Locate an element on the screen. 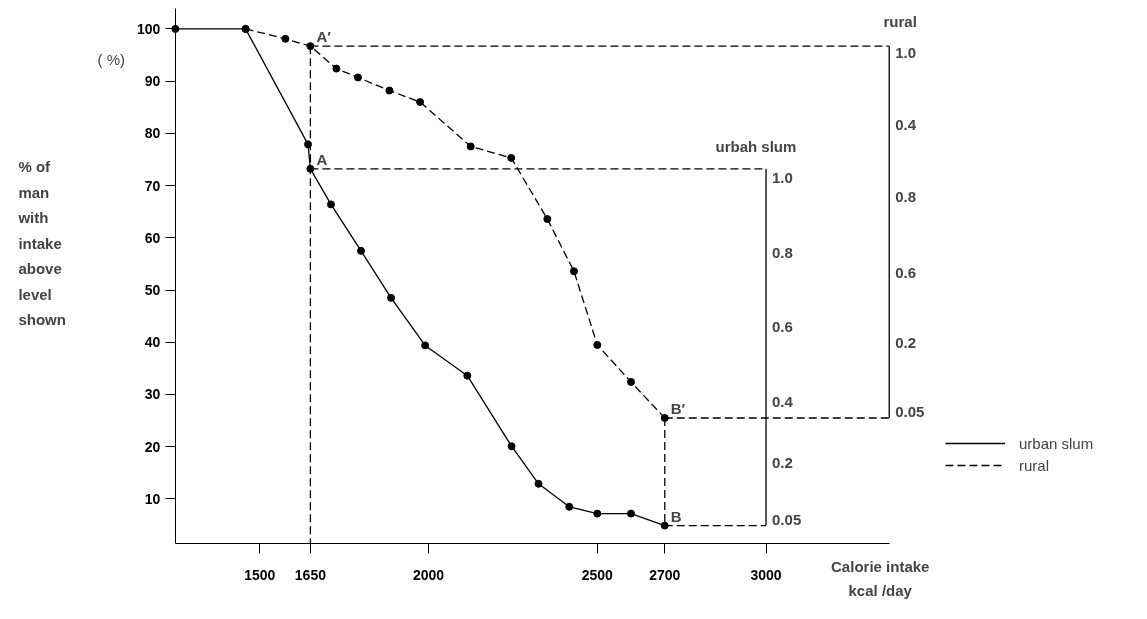 The height and width of the screenshot is (619, 1147). y-tick-label: 40 is located at coordinates (152, 342).